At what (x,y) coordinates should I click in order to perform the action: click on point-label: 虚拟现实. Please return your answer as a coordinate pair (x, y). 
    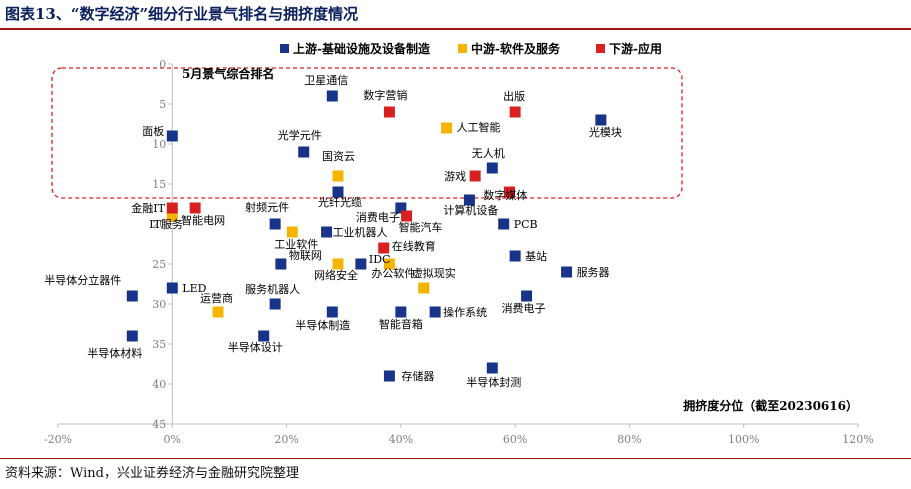
    Looking at the image, I should click on (434, 273).